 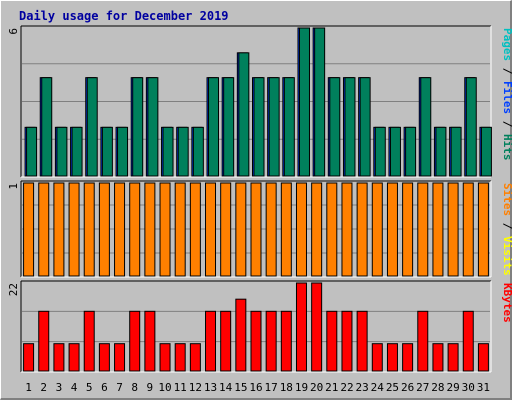 I want to click on x-tick-label-day-27: 27, so click(x=422, y=387).